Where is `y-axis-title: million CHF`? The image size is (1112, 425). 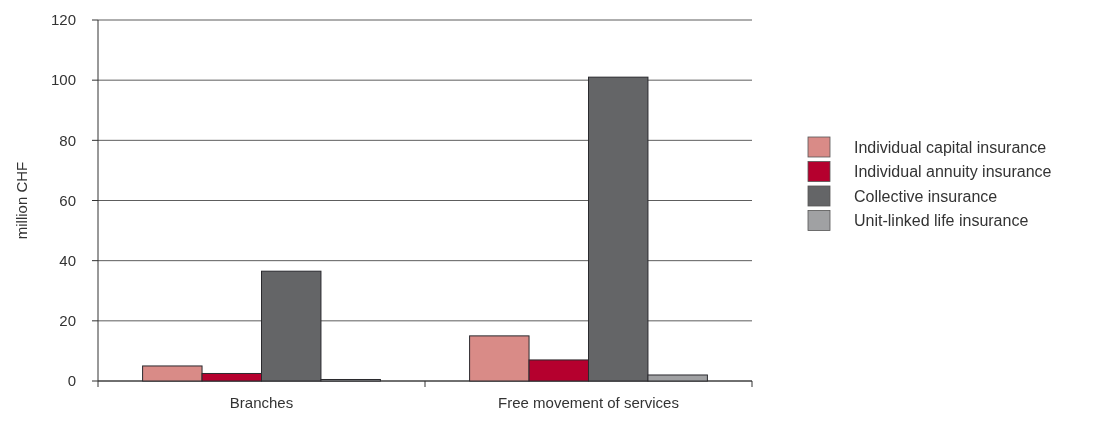
y-axis-title: million CHF is located at coordinates (21, 200).